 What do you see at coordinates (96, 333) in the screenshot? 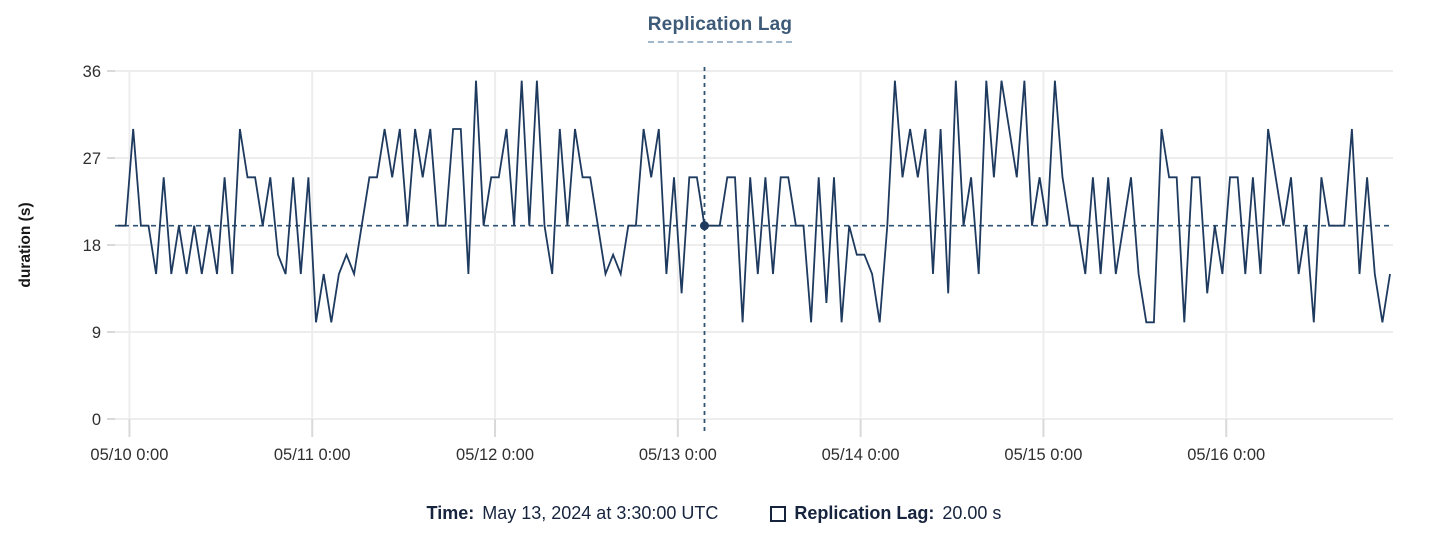
I see `y-tick-label: 9` at bounding box center [96, 333].